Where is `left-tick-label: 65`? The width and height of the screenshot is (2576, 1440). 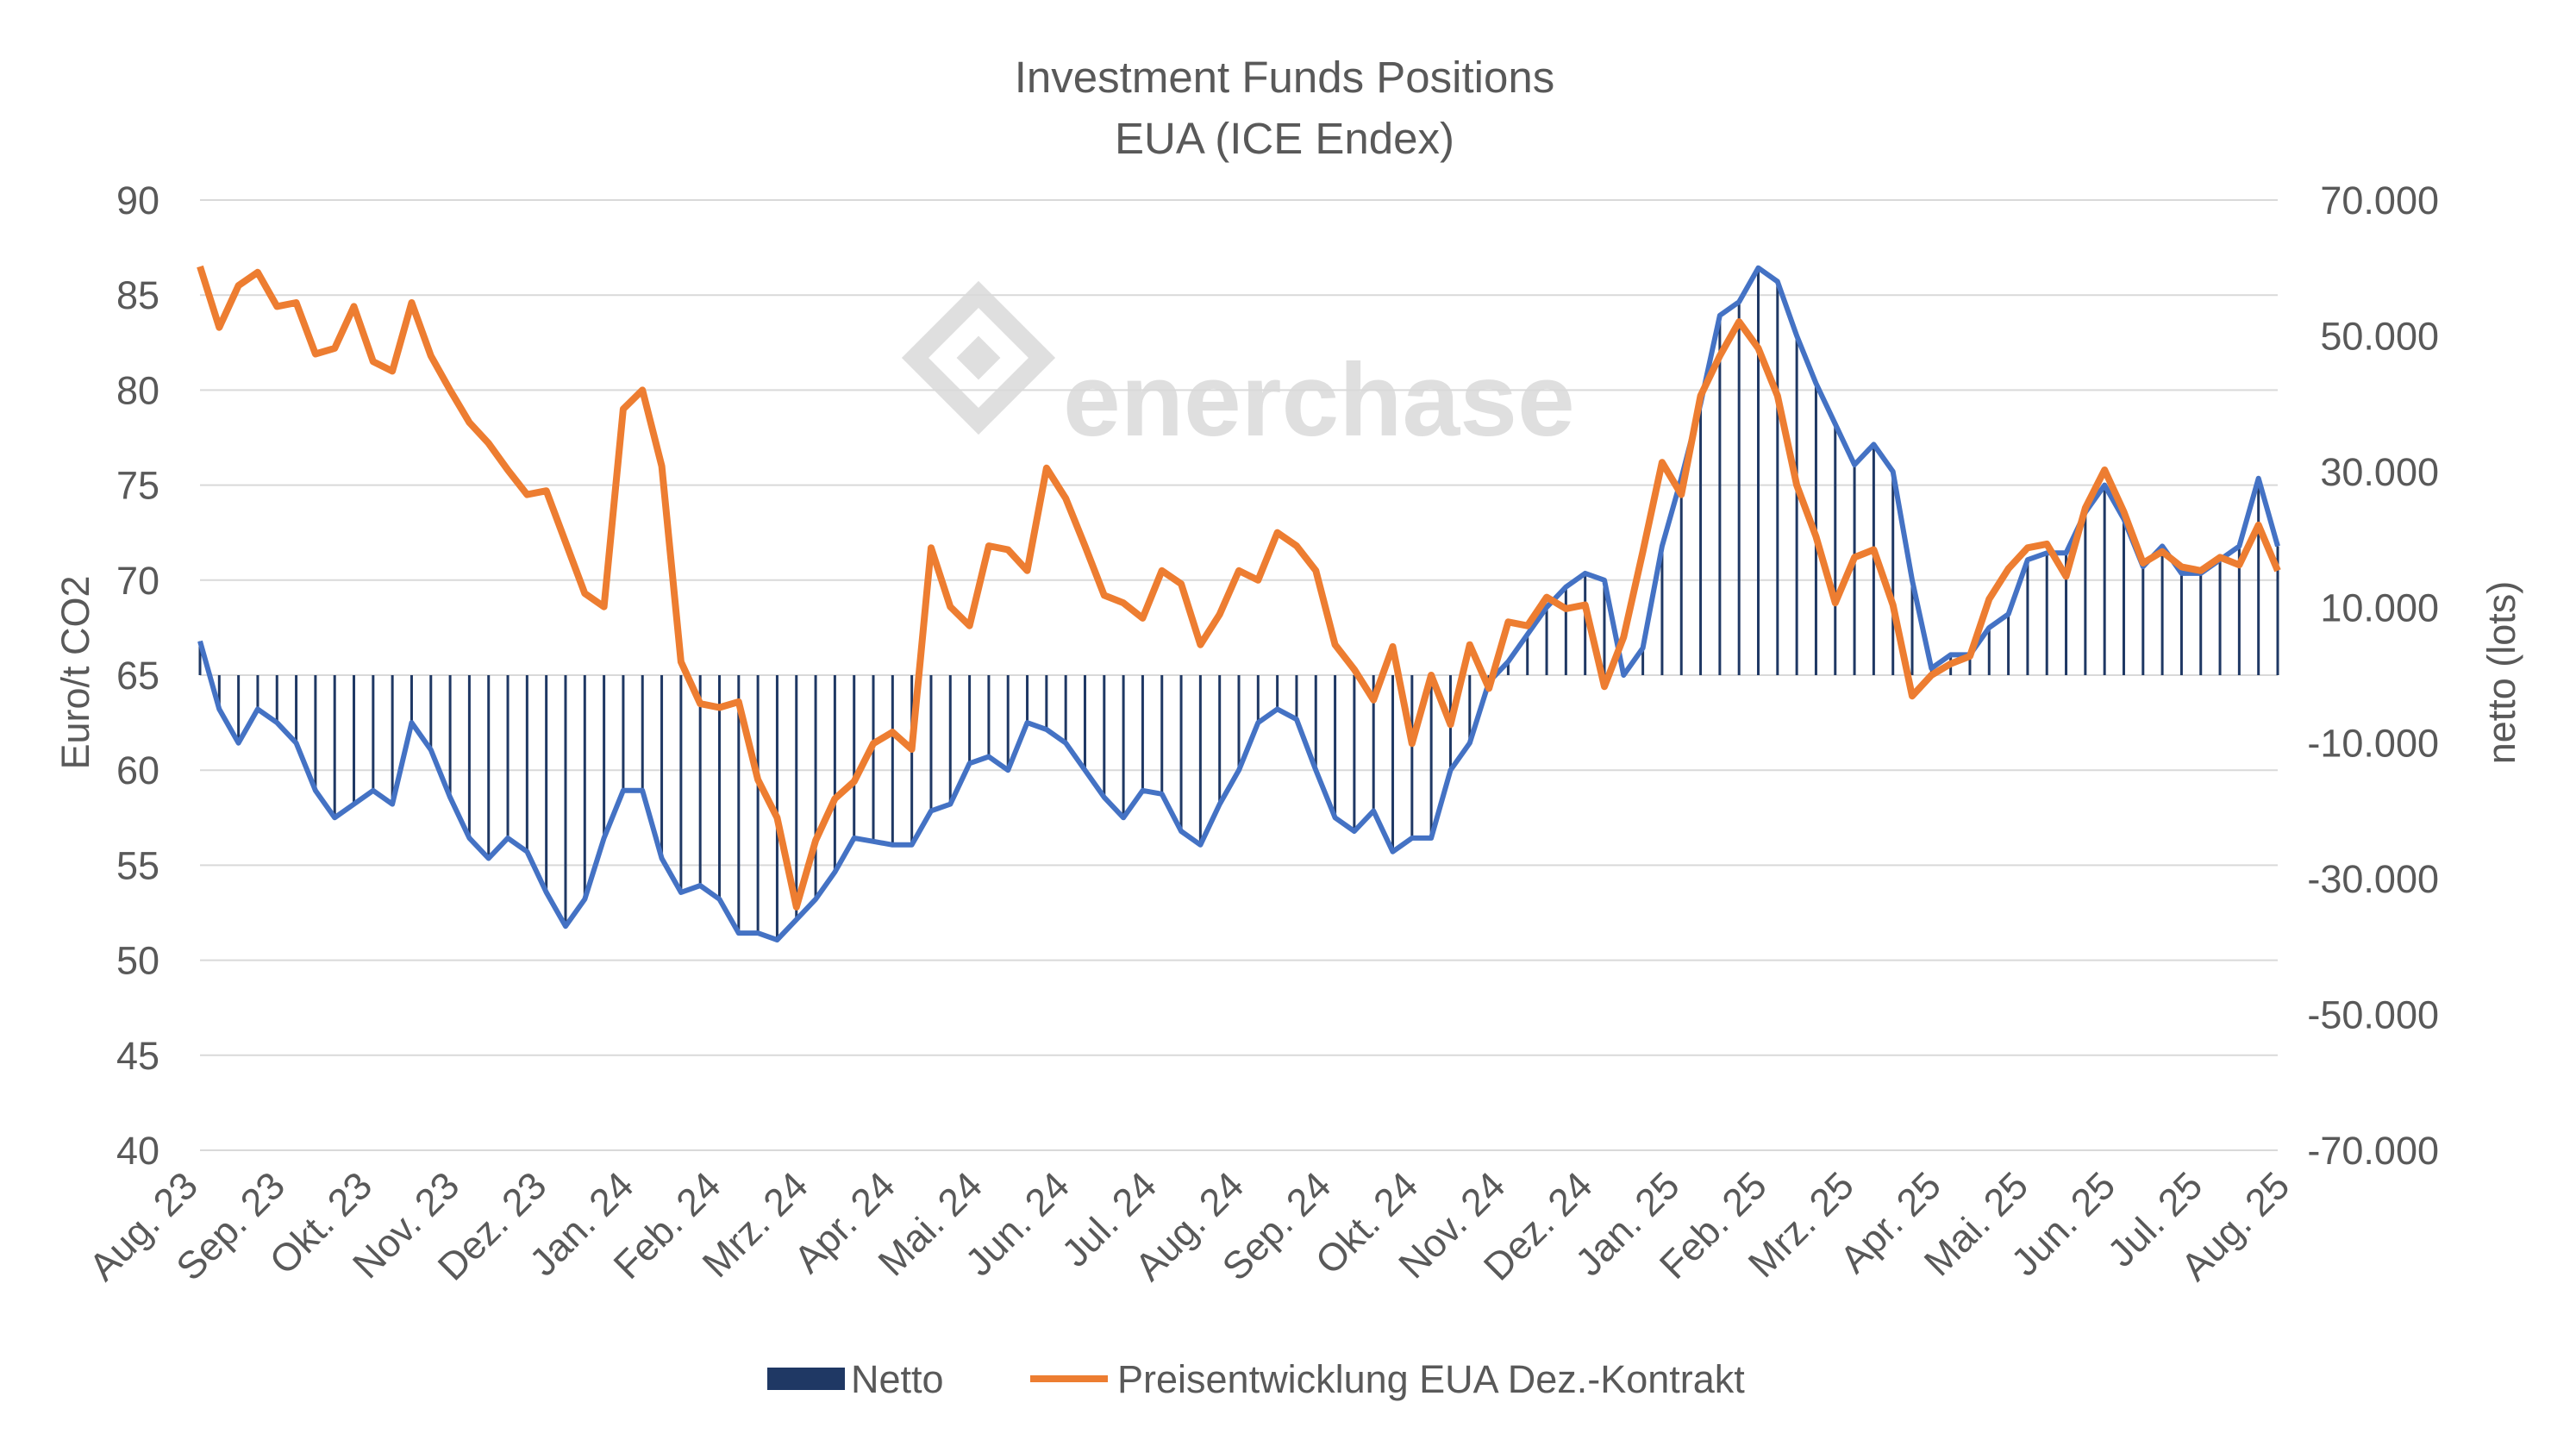 left-tick-label: 65 is located at coordinates (138, 676).